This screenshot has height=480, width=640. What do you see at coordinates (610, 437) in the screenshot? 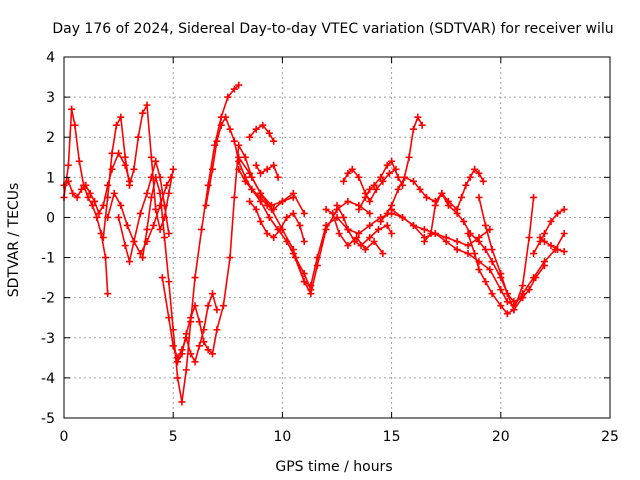
I see `x-tick-label: 25` at bounding box center [610, 437].